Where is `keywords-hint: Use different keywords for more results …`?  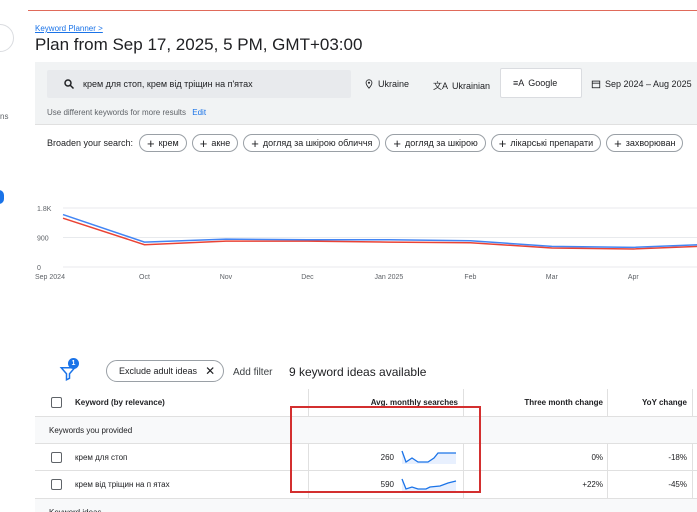 keywords-hint: Use different keywords for more results … is located at coordinates (126, 112).